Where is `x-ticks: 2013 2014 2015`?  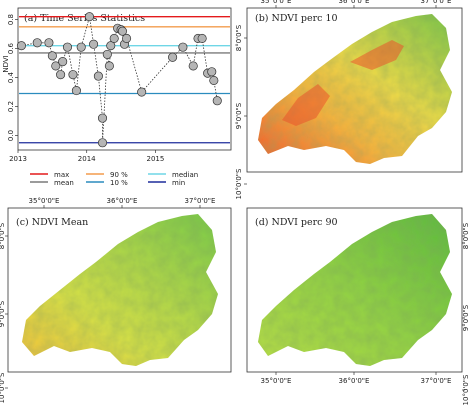 x-ticks: 2013 2014 2015 is located at coordinates (86, 156).